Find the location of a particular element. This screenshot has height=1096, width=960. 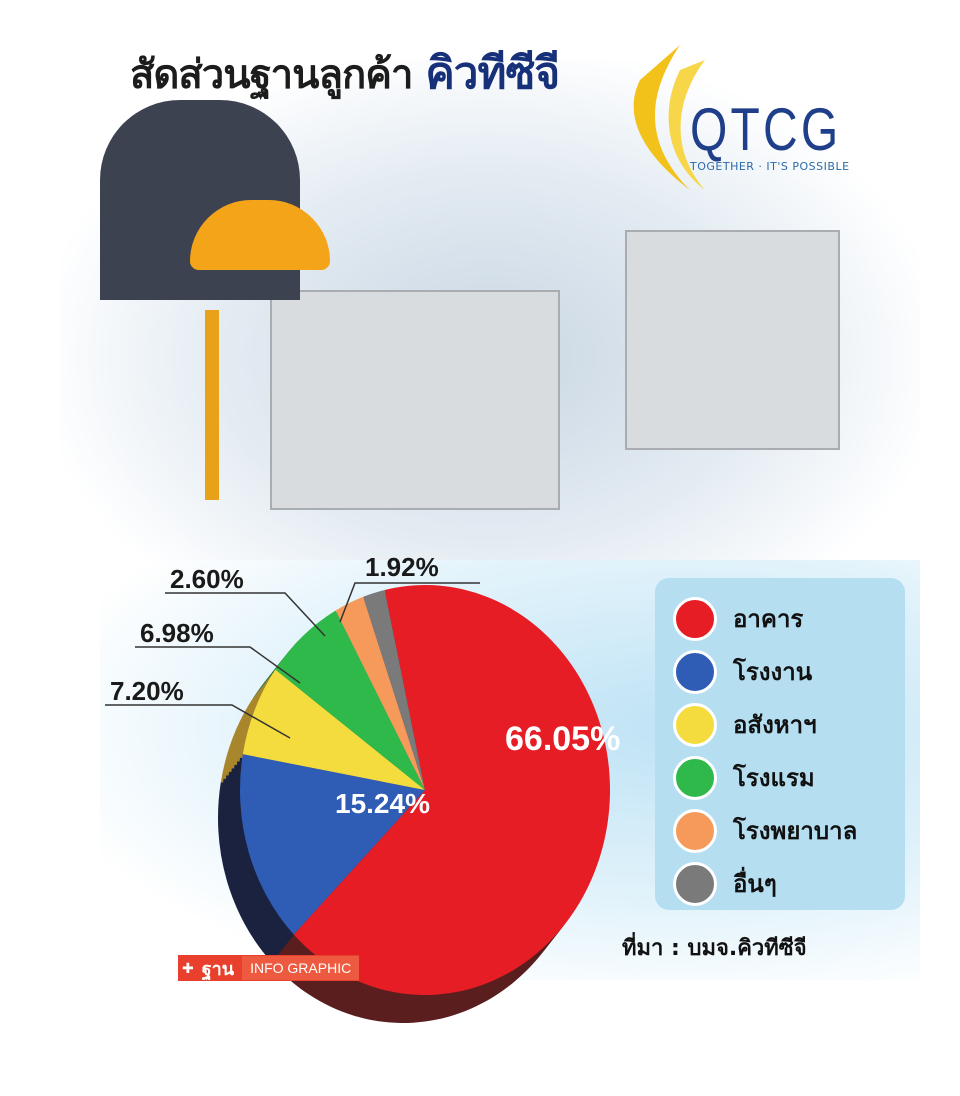

legend-item: อสังหาฯ is located at coordinates (789, 724).